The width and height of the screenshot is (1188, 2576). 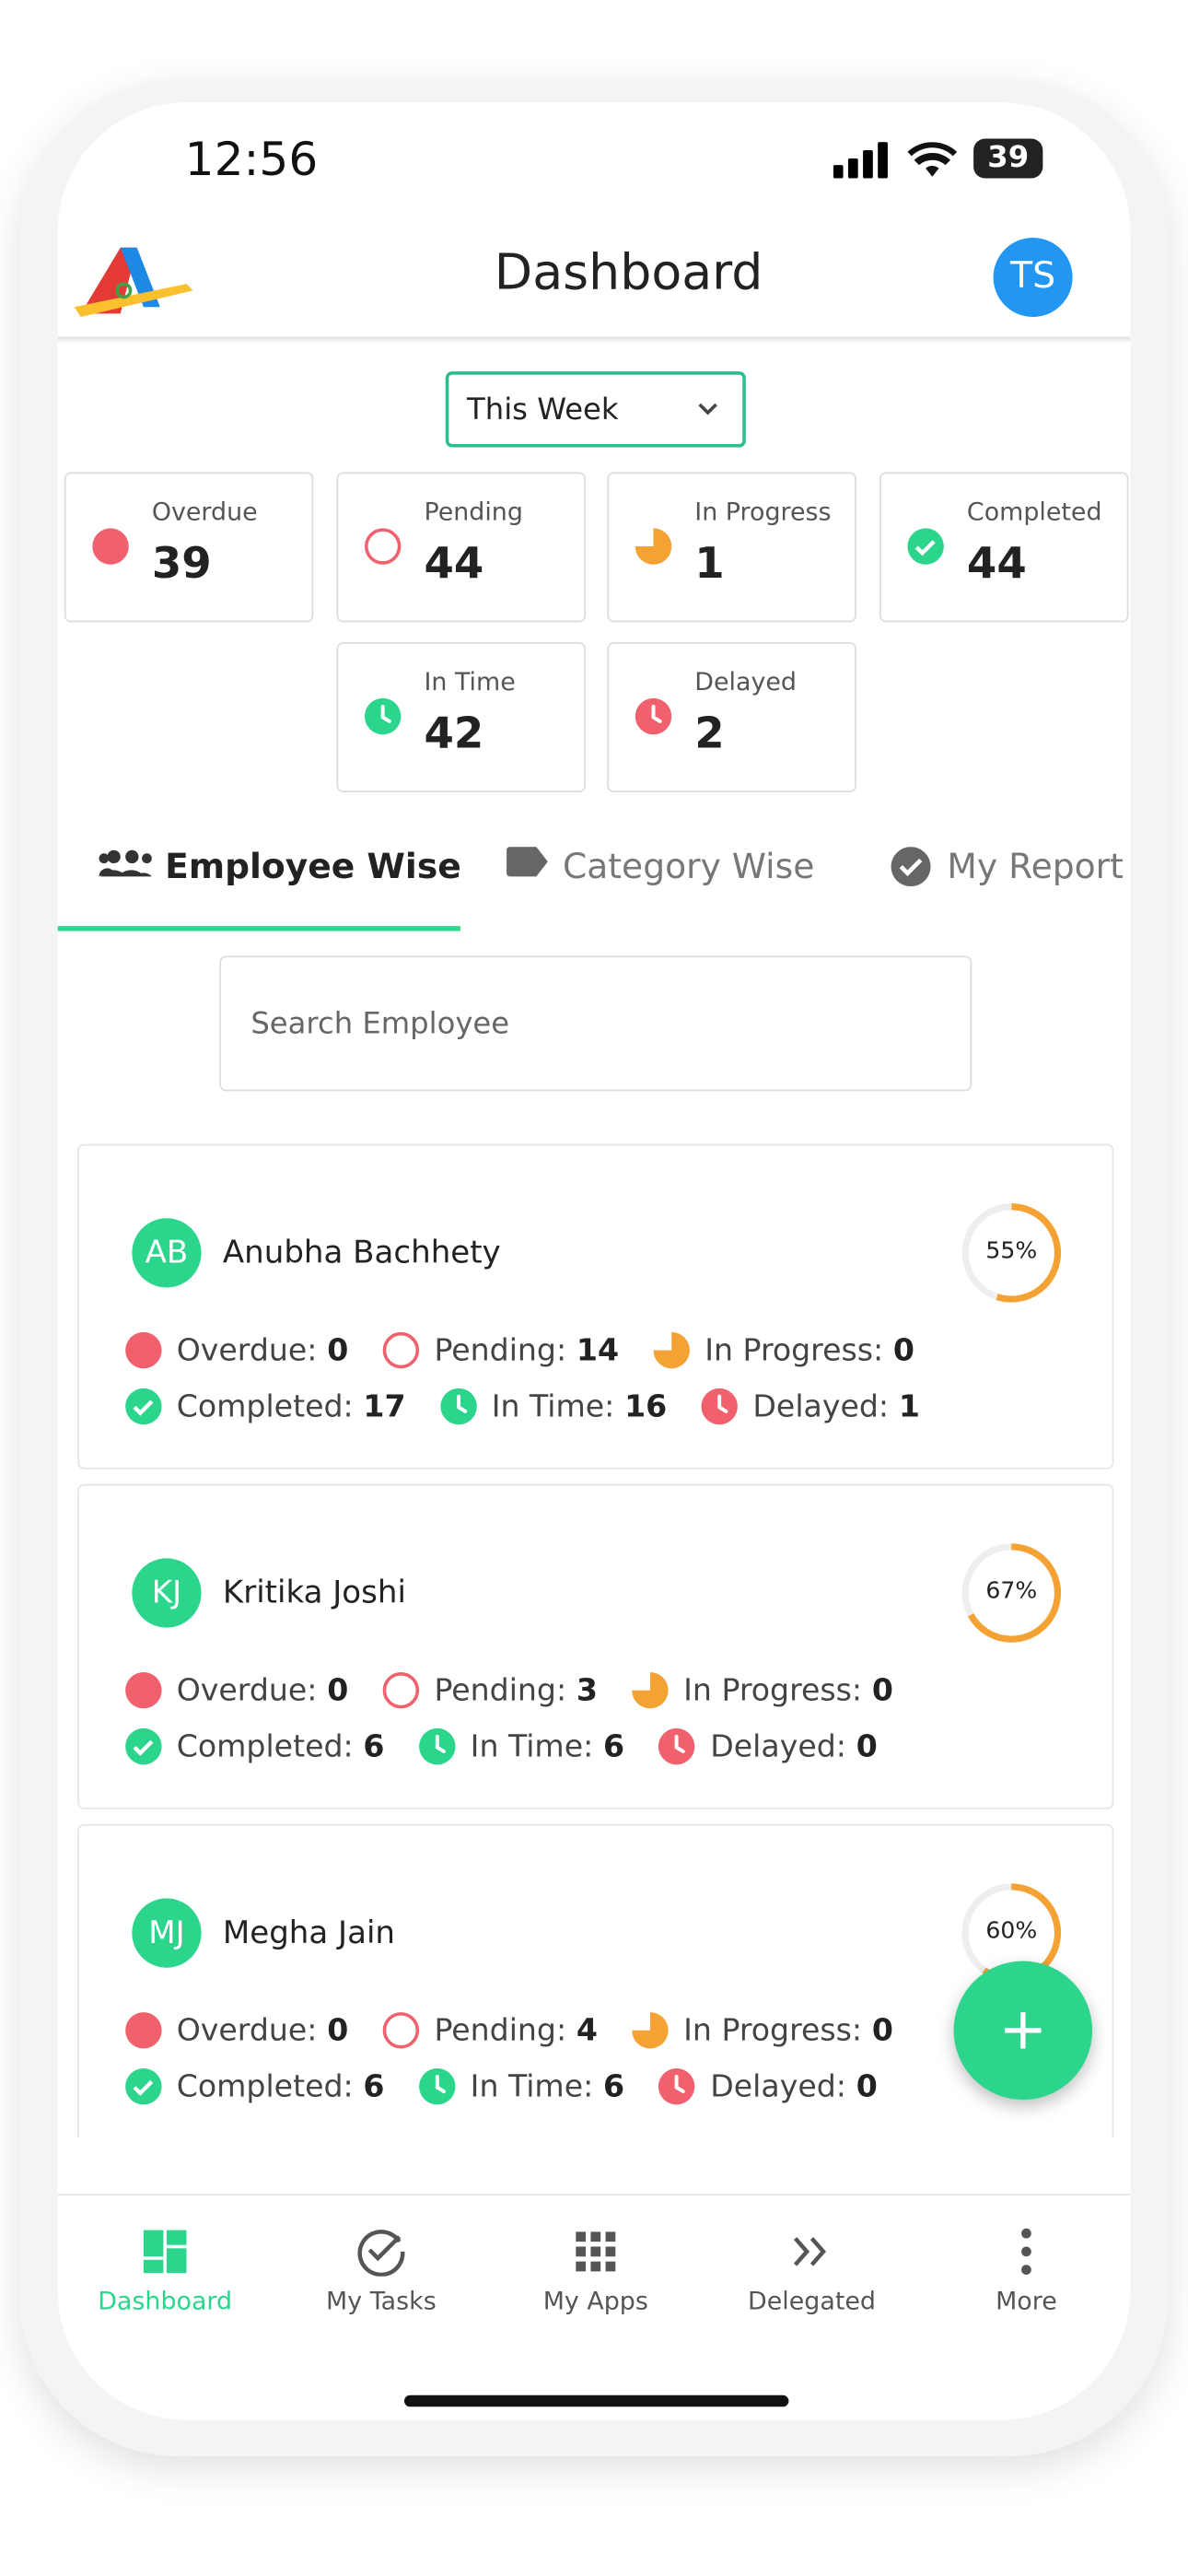 I want to click on employee-name: Kritika Joshi, so click(x=314, y=1593).